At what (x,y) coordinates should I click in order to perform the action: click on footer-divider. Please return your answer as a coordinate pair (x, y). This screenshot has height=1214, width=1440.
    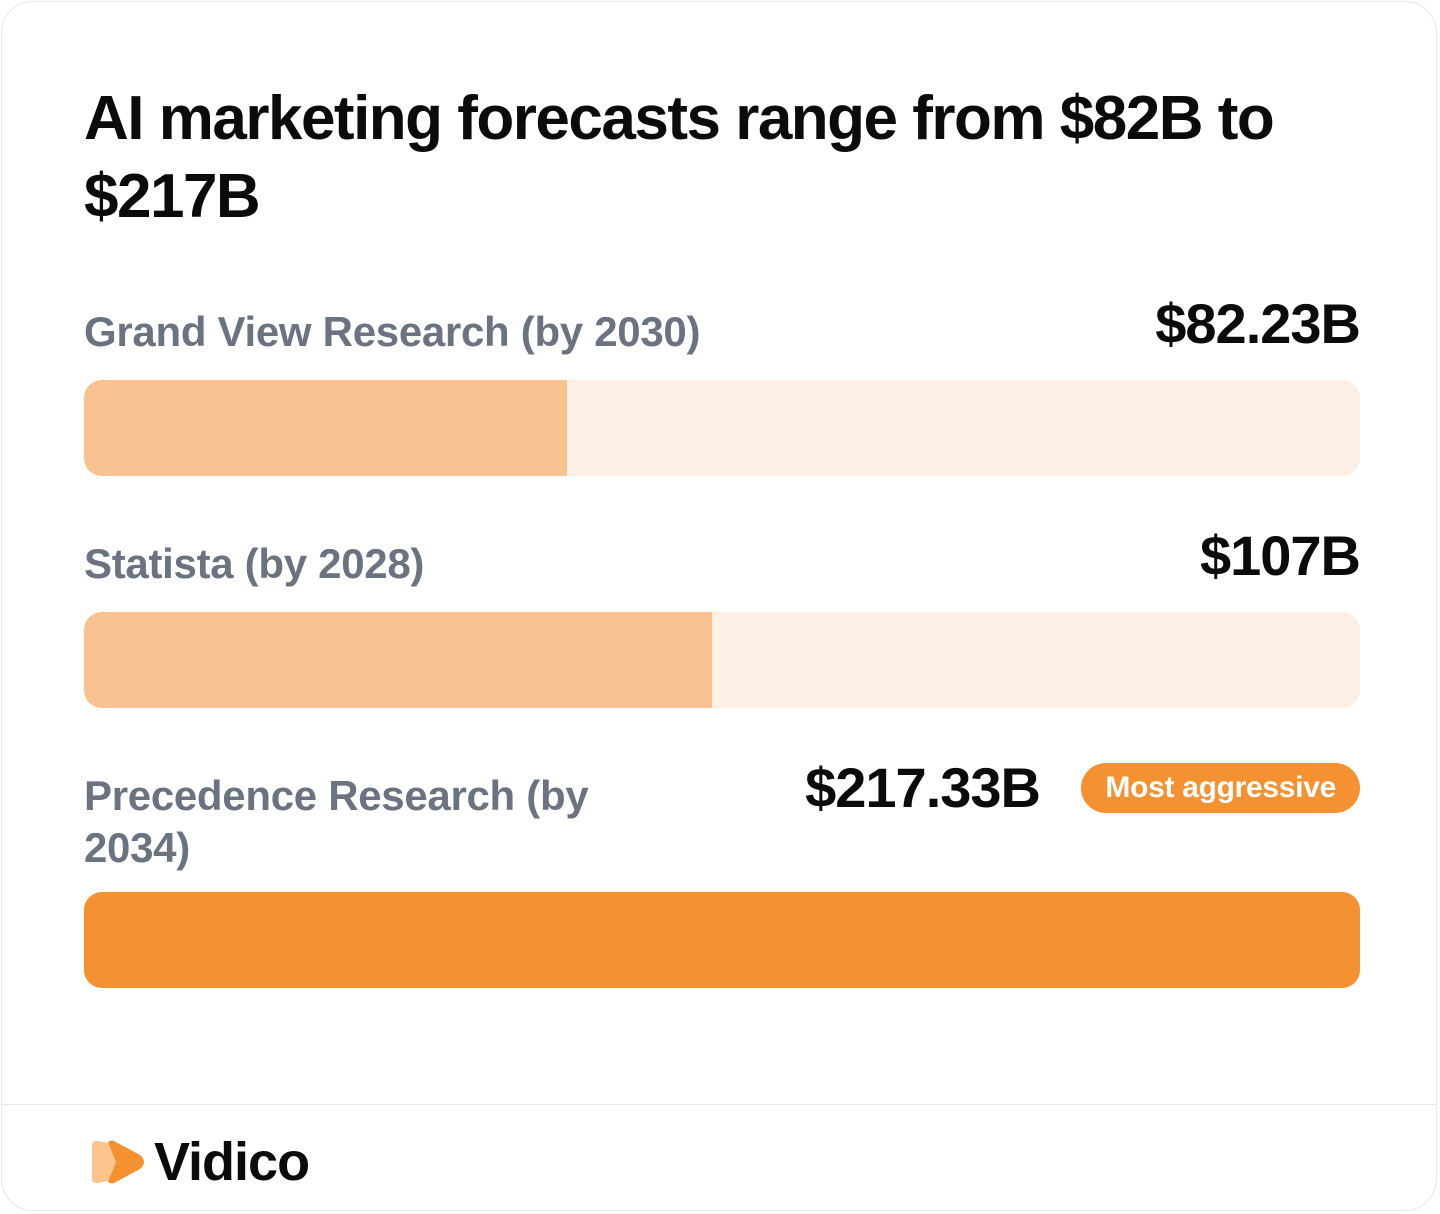
    Looking at the image, I should click on (719, 1104).